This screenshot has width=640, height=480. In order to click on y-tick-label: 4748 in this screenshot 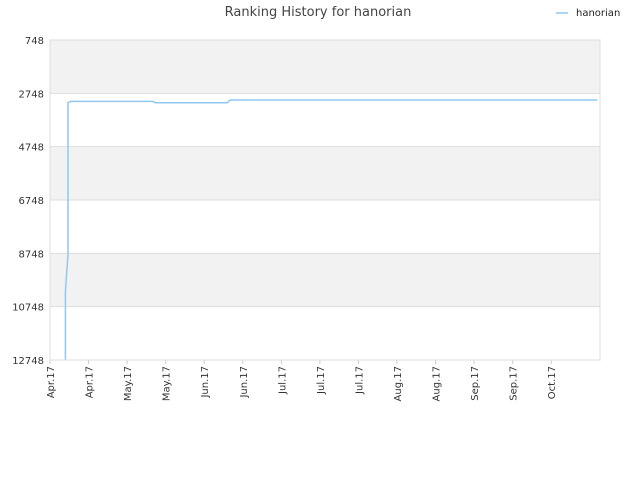, I will do `click(31, 148)`.